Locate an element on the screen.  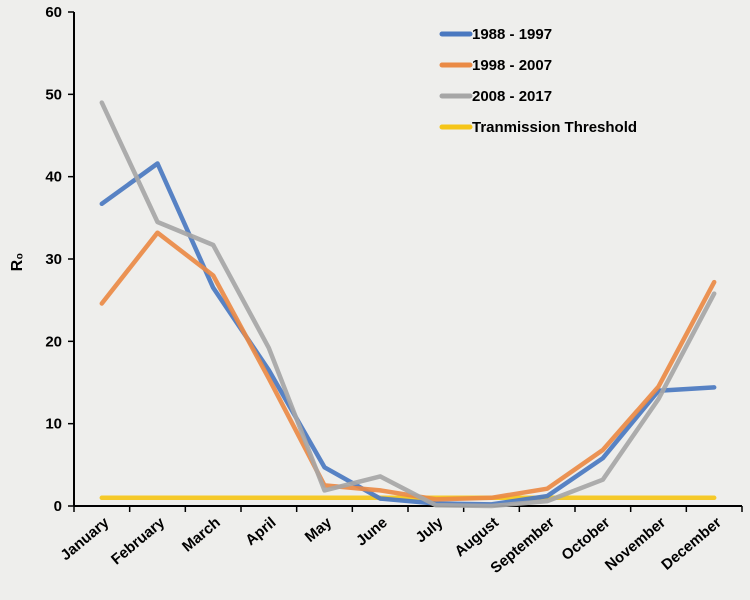
legend-label: 2008 - 2017 is located at coordinates (512, 96).